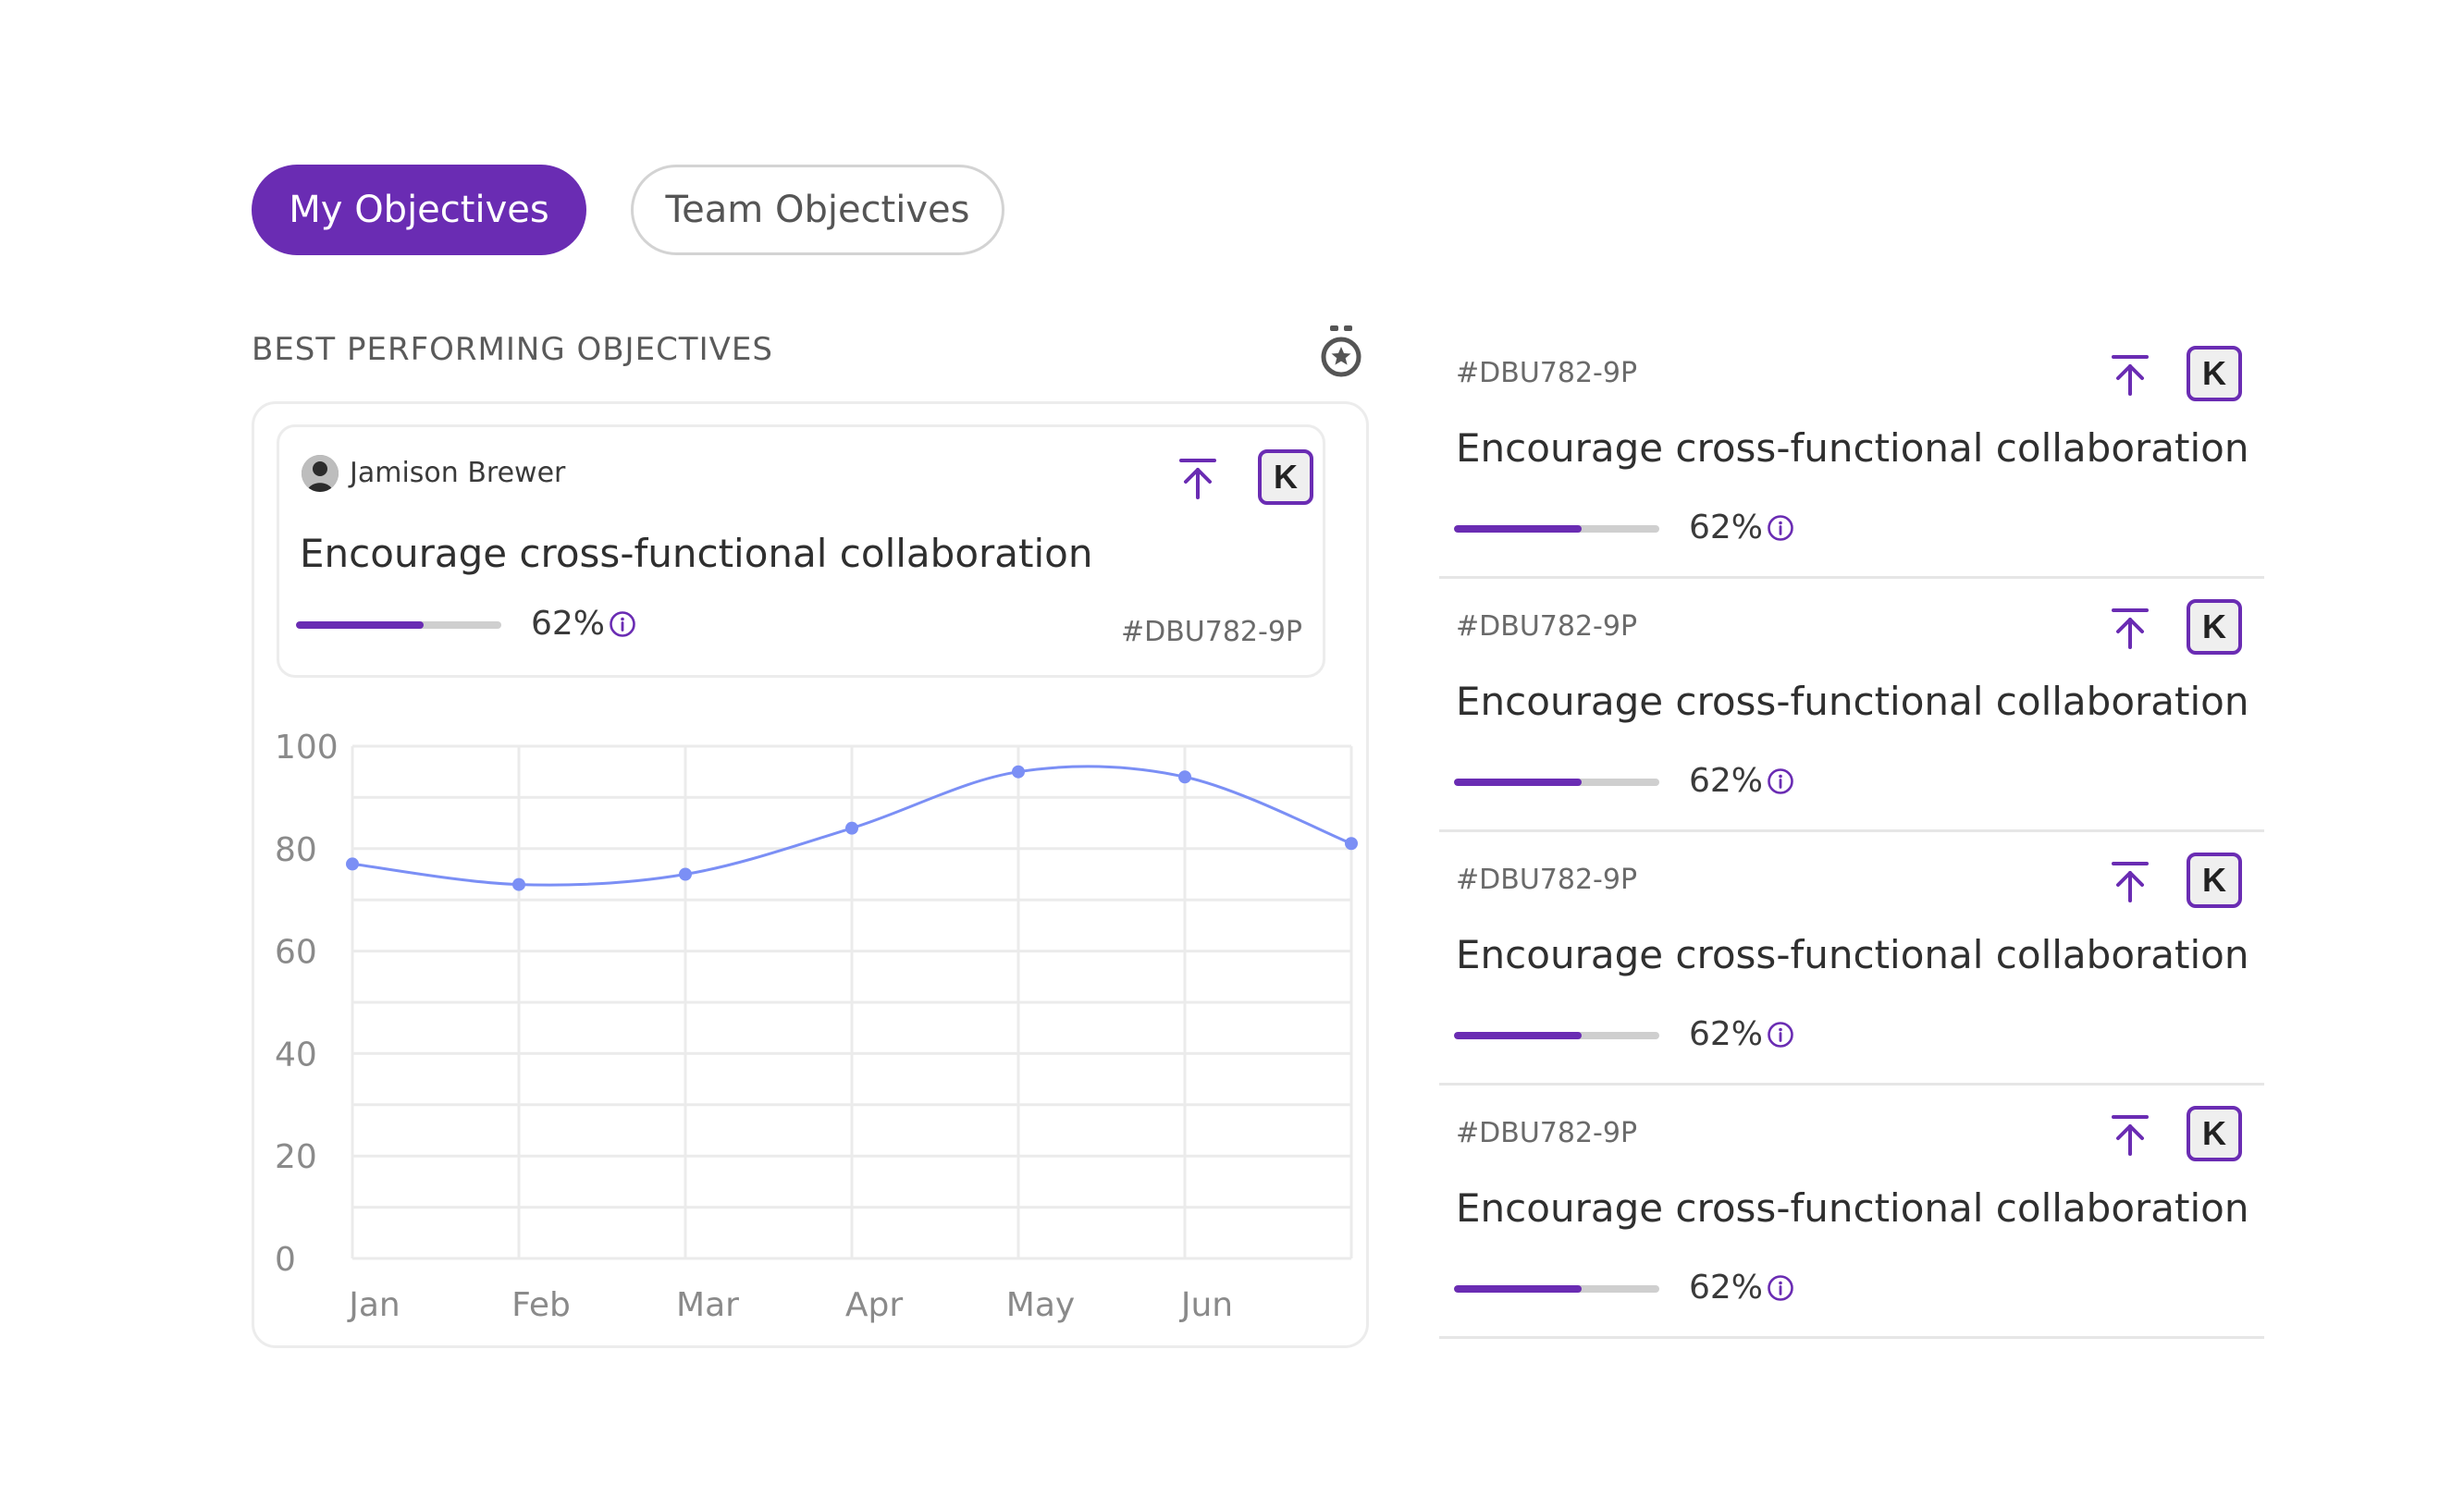  Describe the element at coordinates (321, 473) in the screenshot. I see `avatar` at that location.